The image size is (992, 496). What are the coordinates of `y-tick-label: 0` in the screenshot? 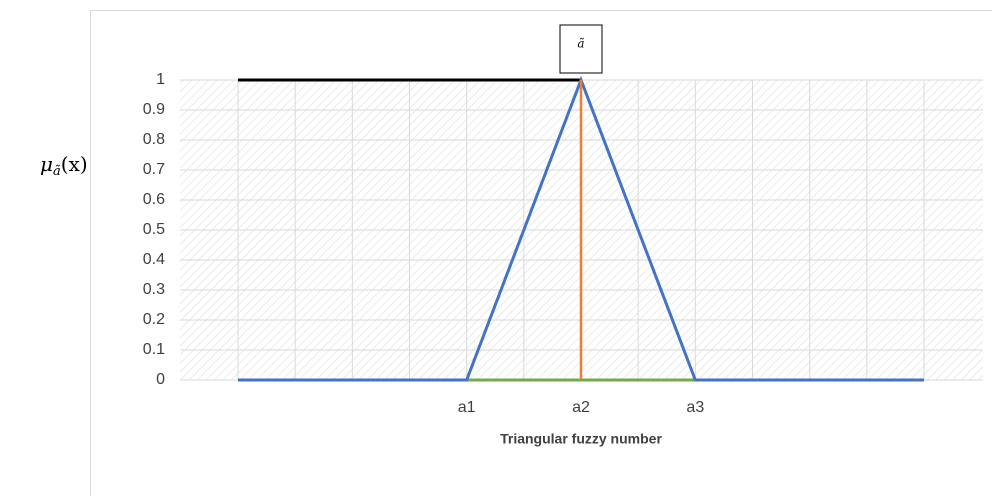 It's located at (160, 379).